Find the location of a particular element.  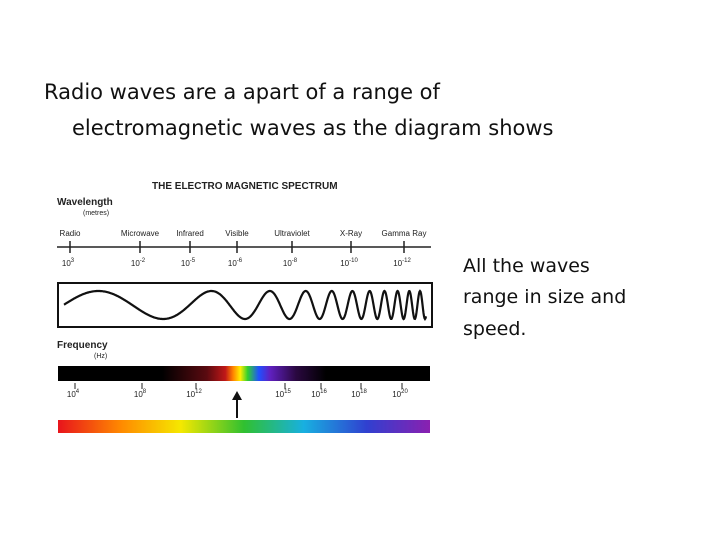

tick-label: 10¹⁶ is located at coordinates (319, 394).